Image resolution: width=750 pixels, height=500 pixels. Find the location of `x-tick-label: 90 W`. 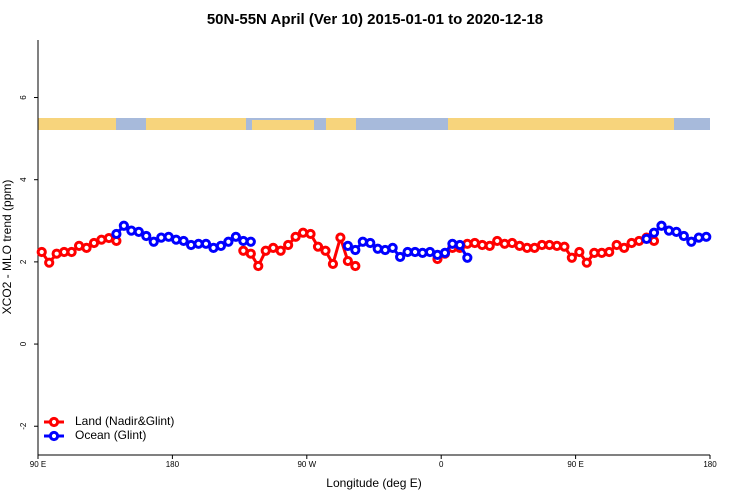

x-tick-label: 90 W is located at coordinates (306, 464).